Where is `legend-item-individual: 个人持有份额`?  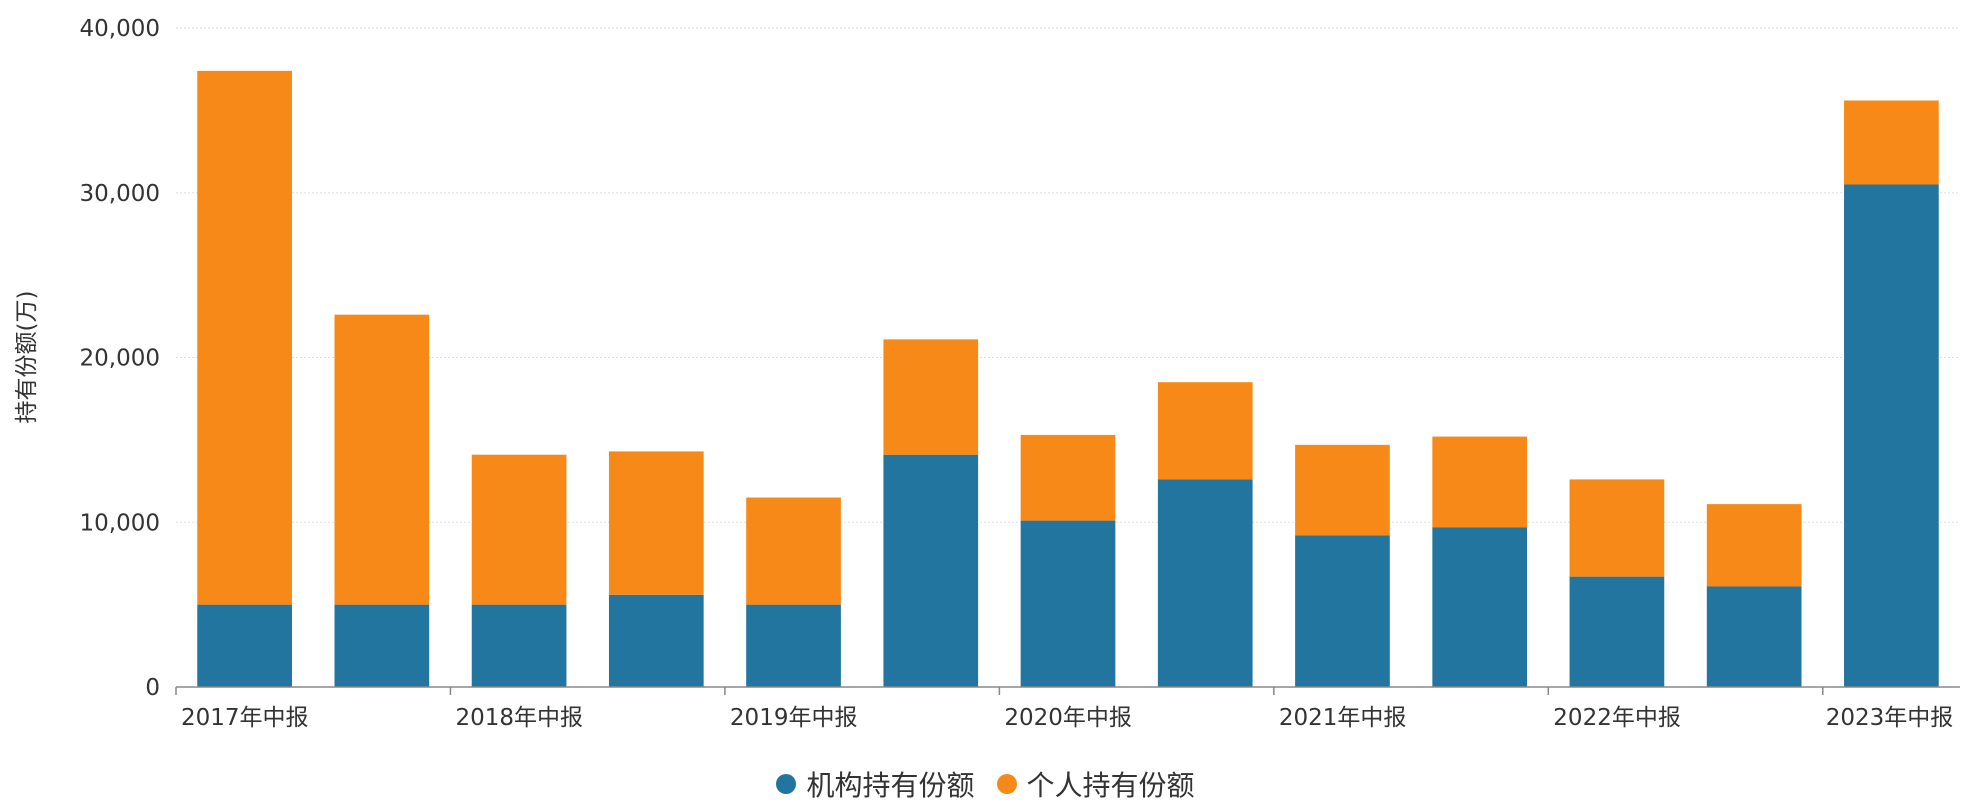 legend-item-individual: 个人持有份额 is located at coordinates (1095, 784).